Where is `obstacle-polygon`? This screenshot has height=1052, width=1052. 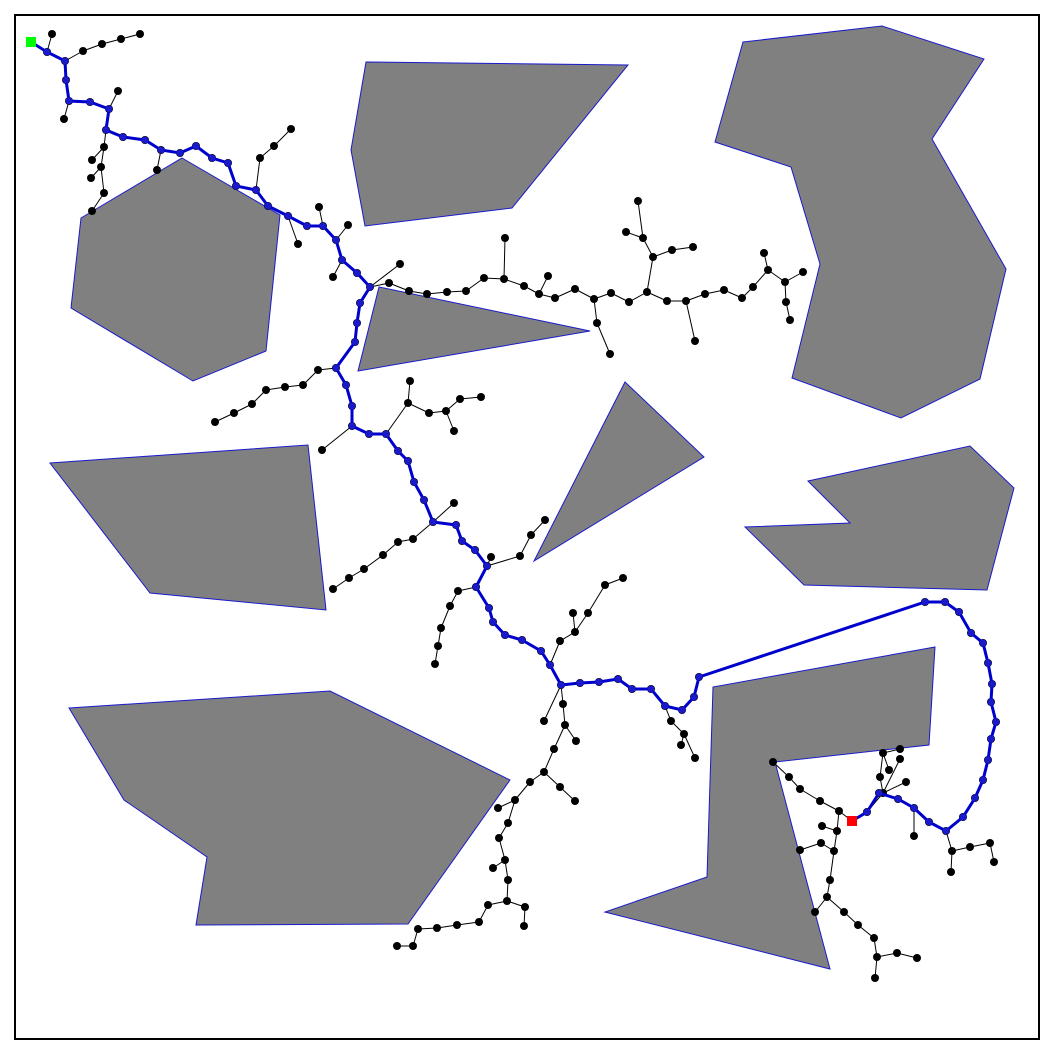 obstacle-polygon is located at coordinates (490, 144).